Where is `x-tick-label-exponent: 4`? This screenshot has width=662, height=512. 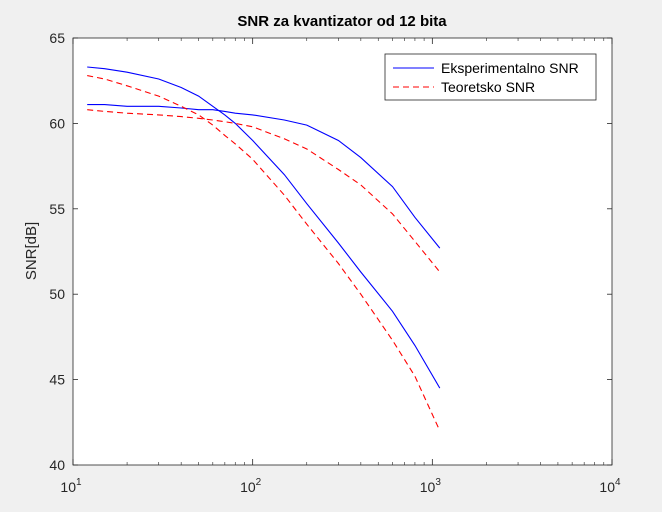 x-tick-label-exponent: 4 is located at coordinates (618, 482).